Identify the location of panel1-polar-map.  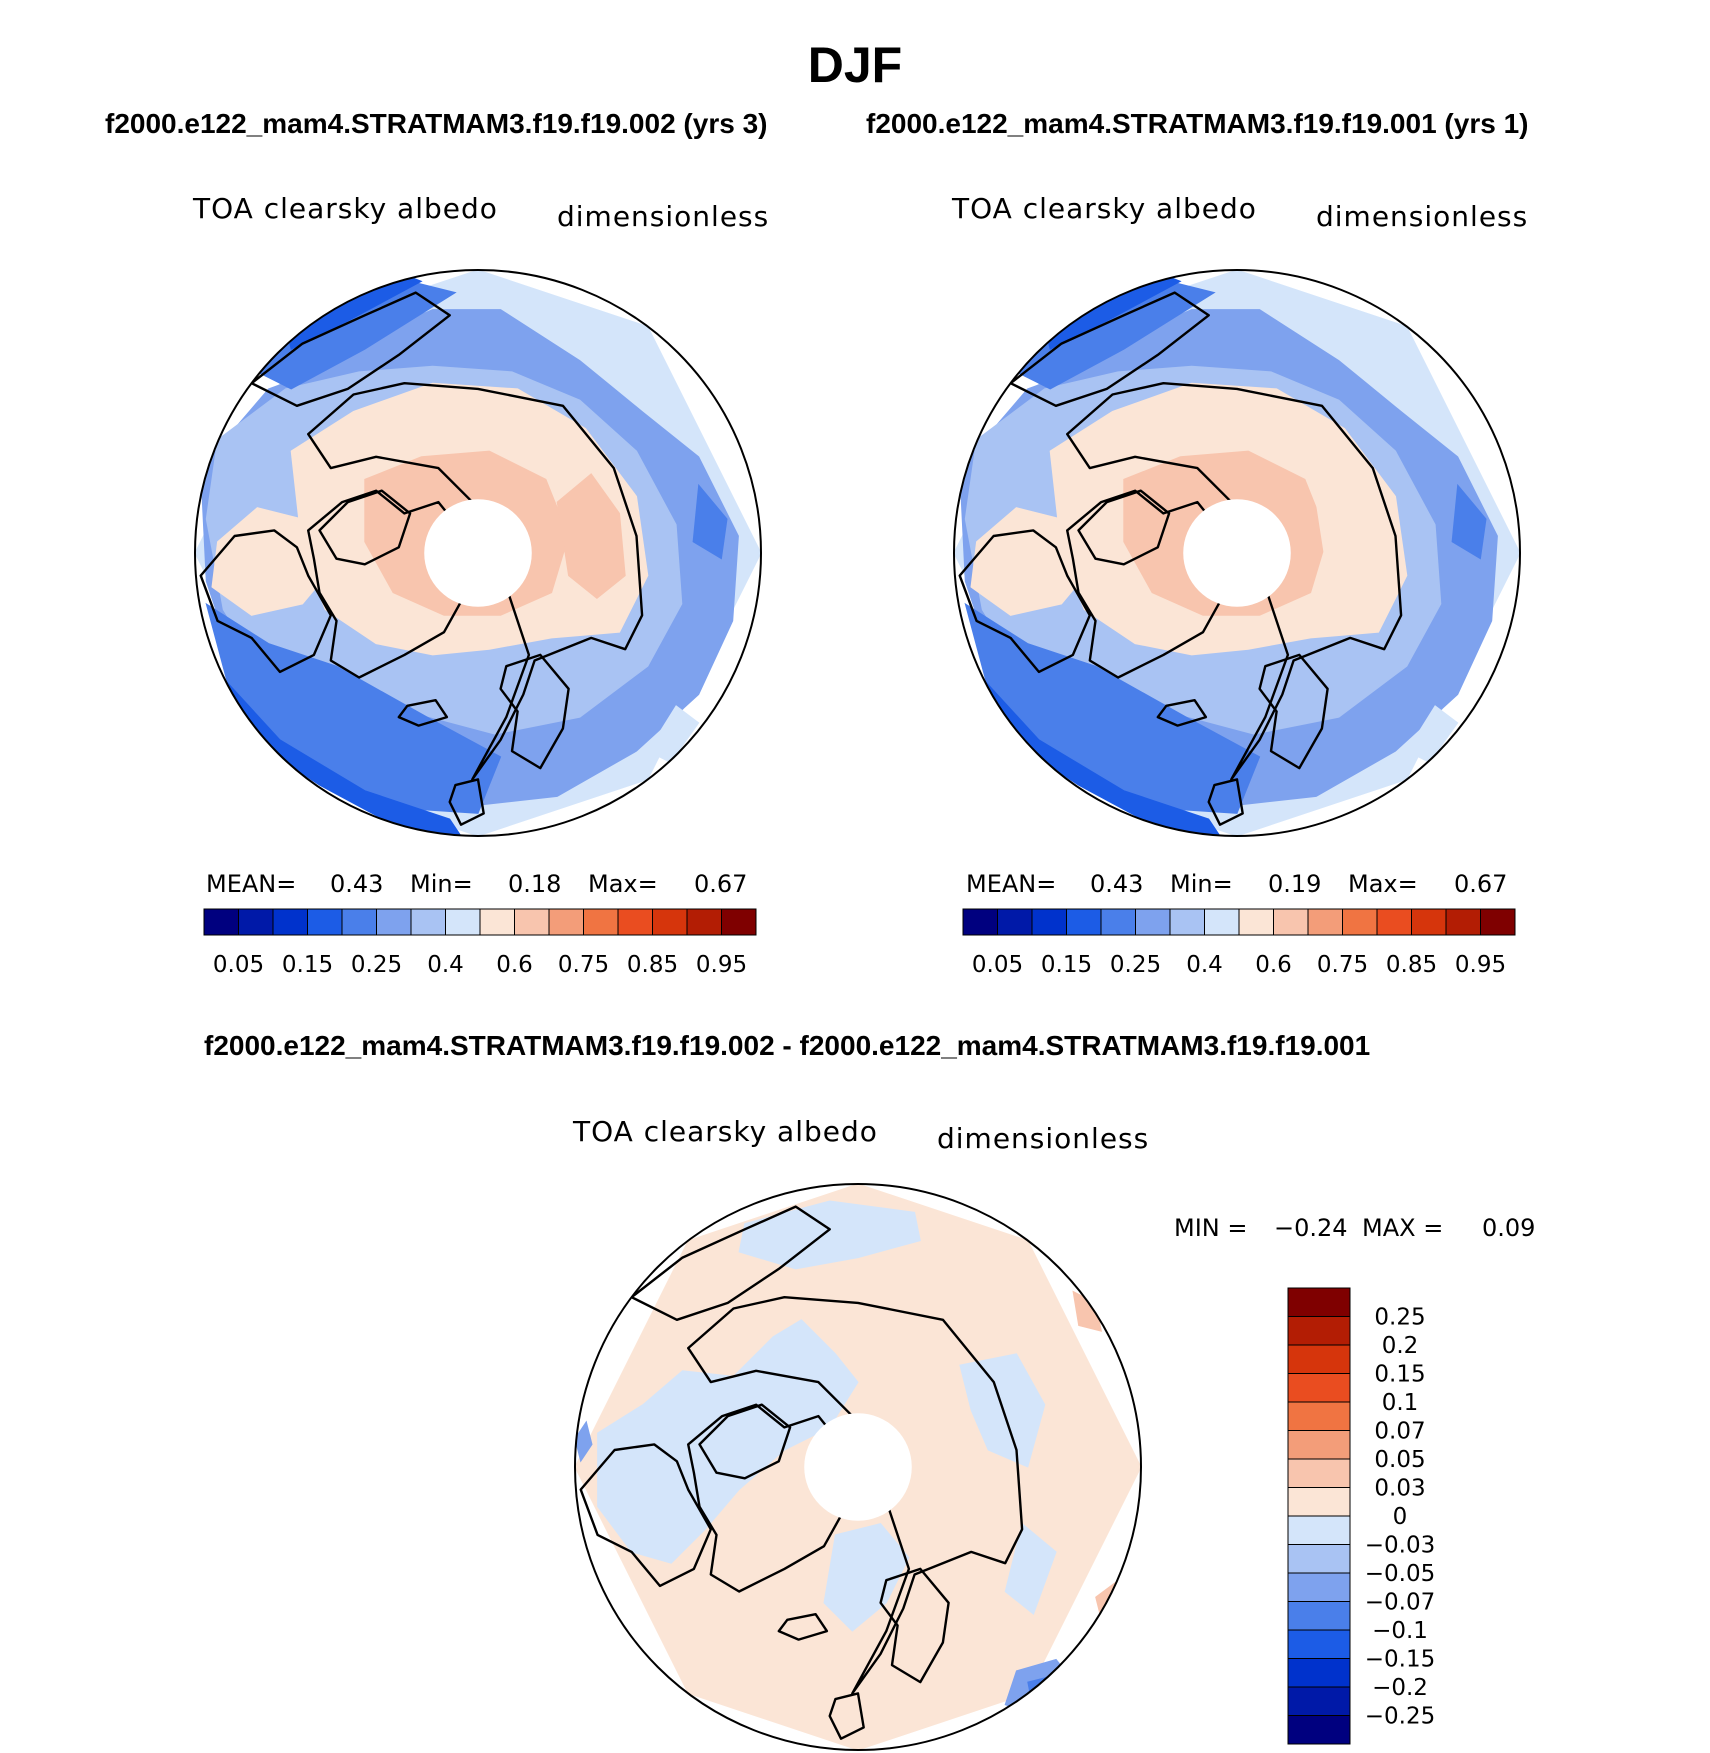
(478, 553).